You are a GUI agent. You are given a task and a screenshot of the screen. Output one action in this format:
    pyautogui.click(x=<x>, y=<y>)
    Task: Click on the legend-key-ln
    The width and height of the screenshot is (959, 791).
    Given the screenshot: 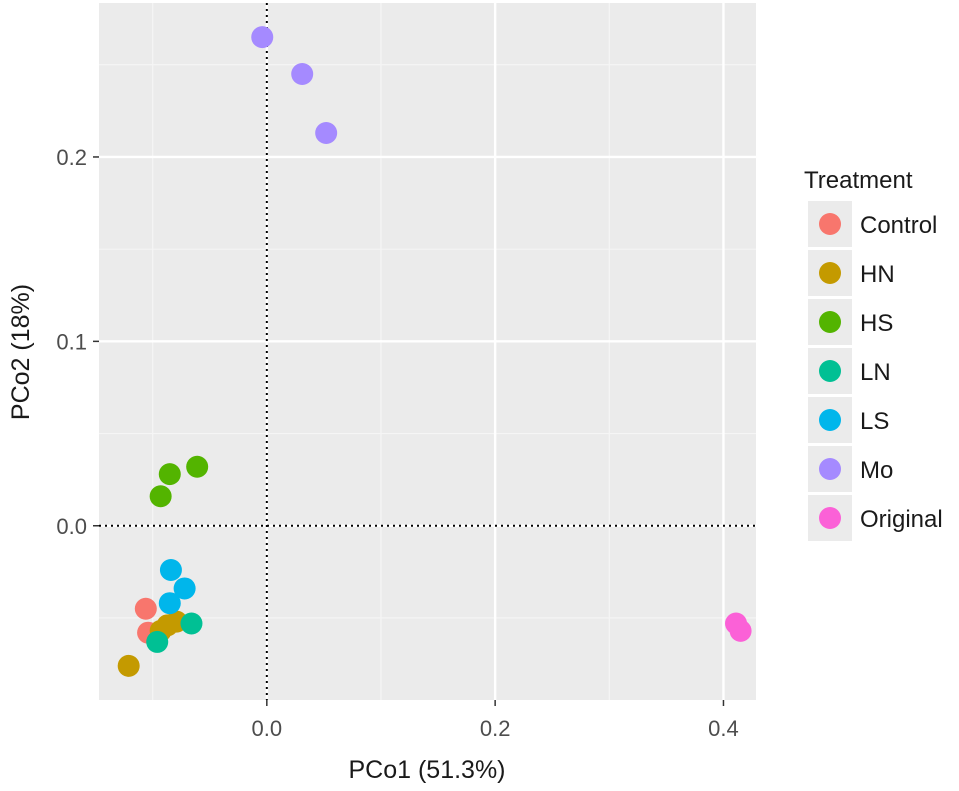 What is the action you would take?
    pyautogui.click(x=830, y=371)
    